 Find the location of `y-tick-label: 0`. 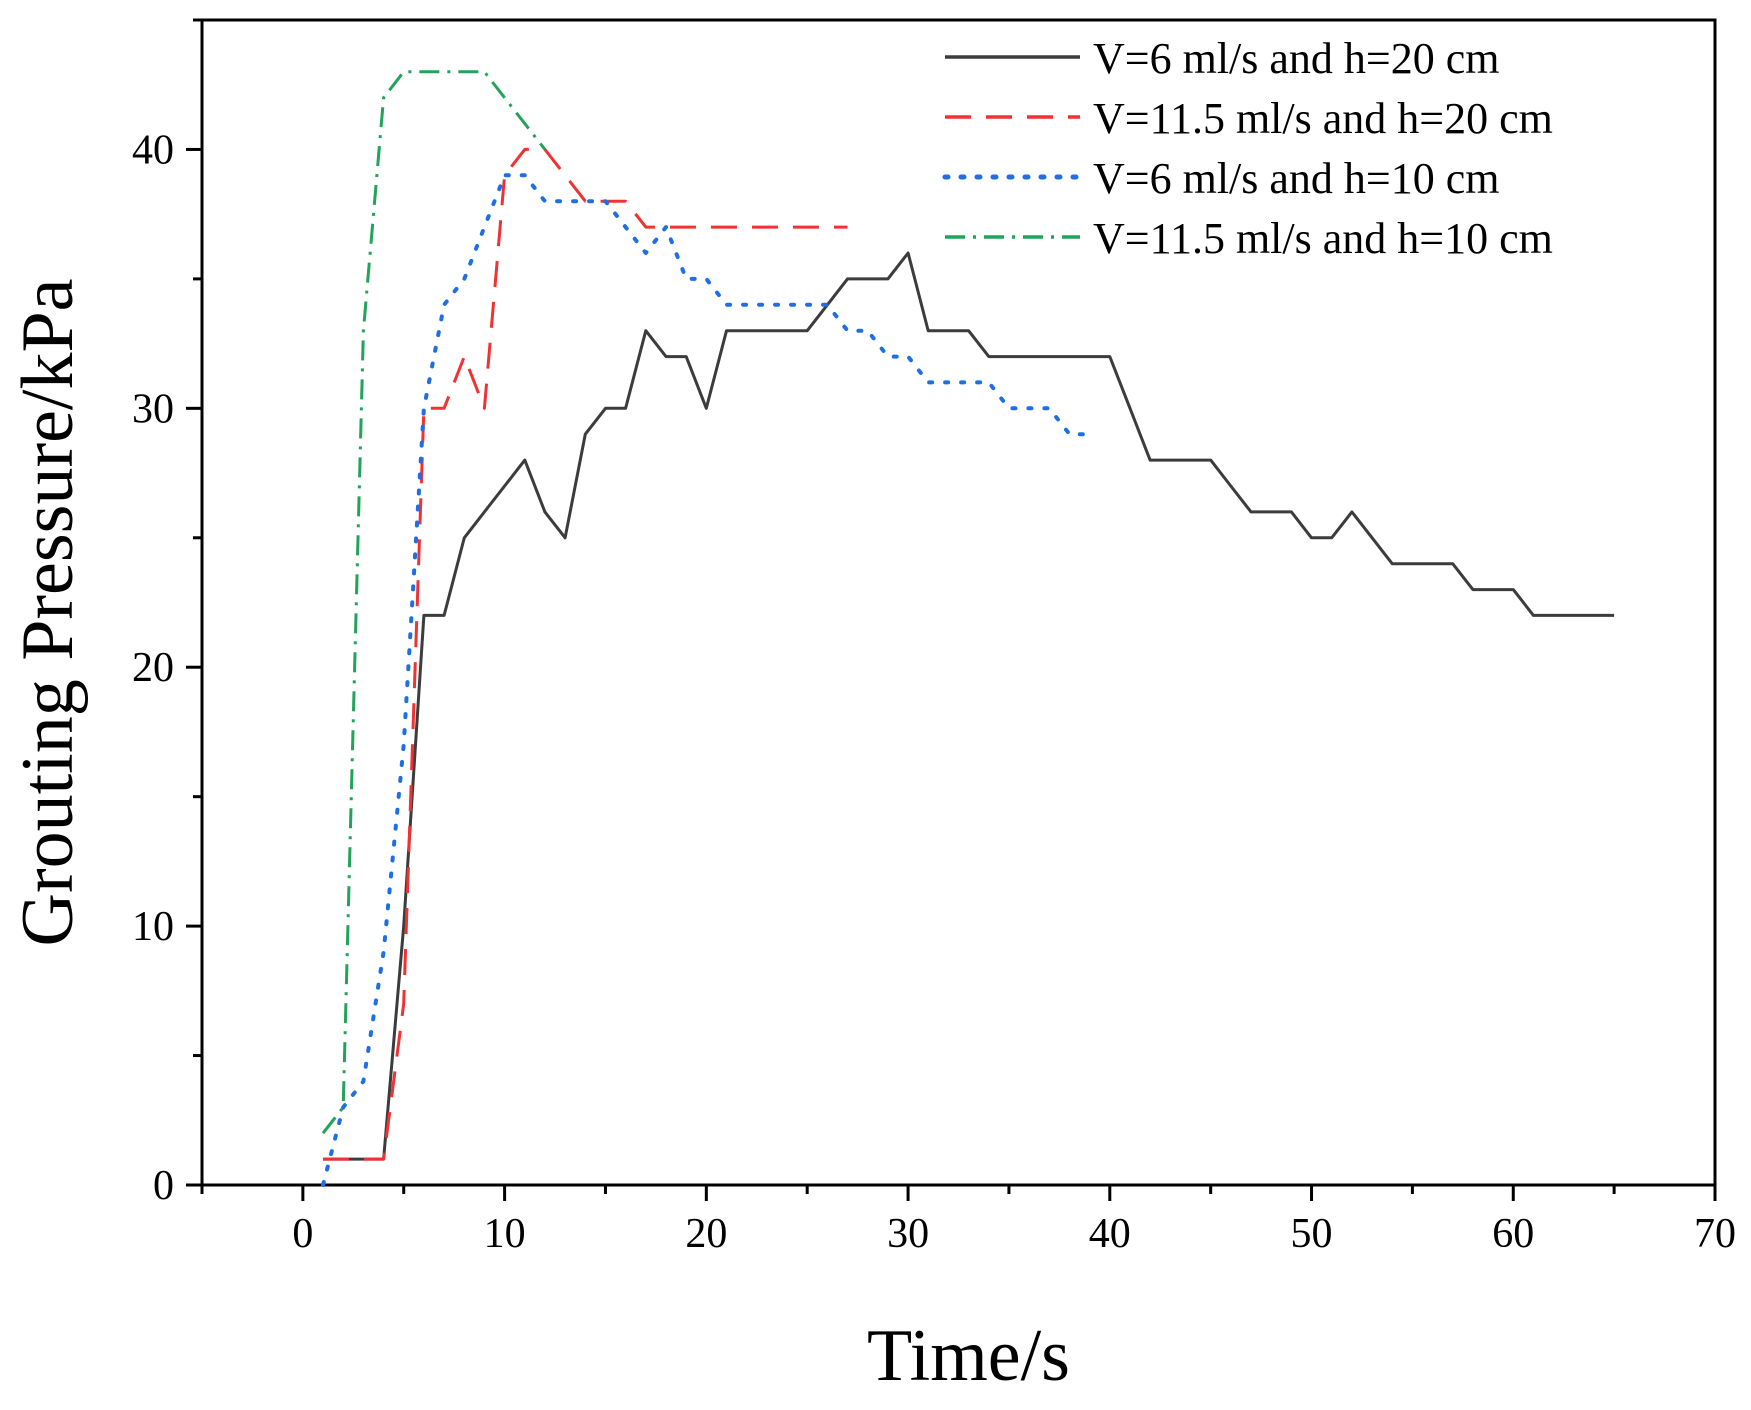

y-tick-label: 0 is located at coordinates (163, 1186).